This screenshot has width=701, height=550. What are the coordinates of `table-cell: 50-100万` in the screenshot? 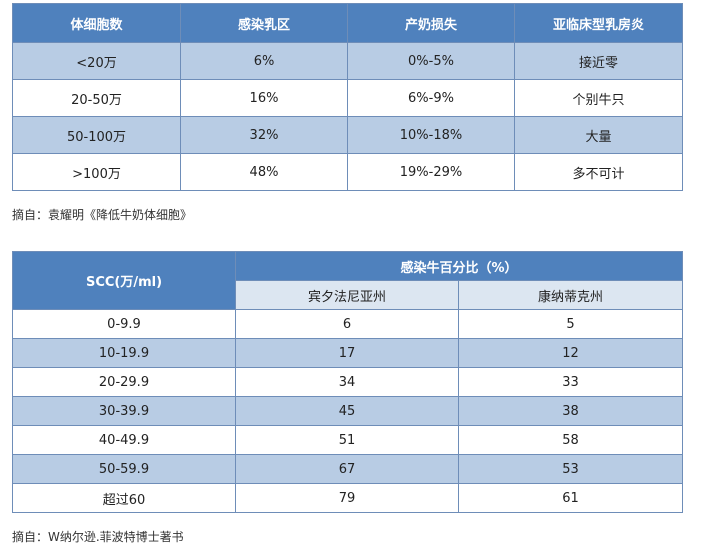 It's located at (96, 135).